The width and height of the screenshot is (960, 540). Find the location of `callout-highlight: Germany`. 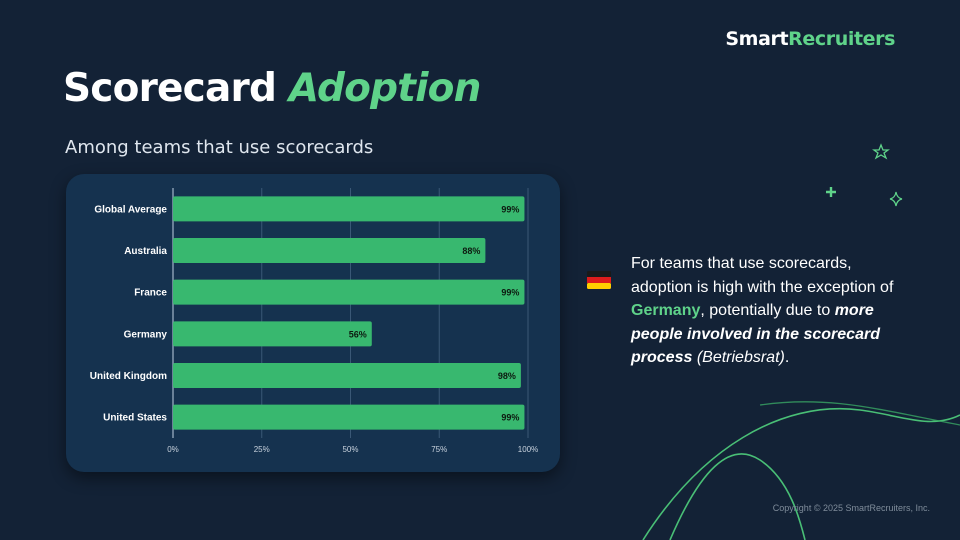

callout-highlight: Germany is located at coordinates (666, 310).